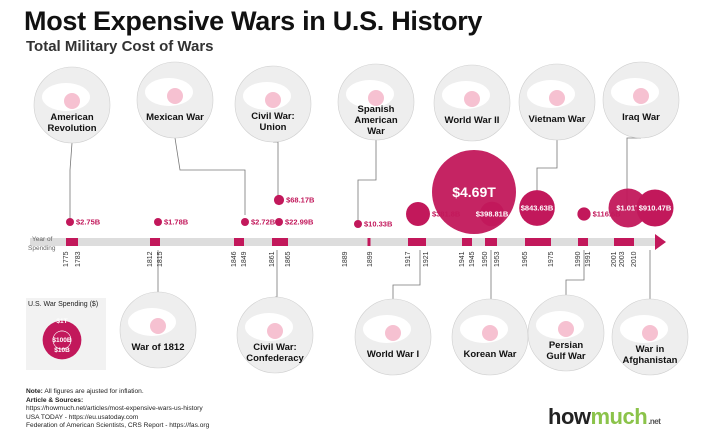 This screenshot has width=720, height=443. What do you see at coordinates (474, 192) in the screenshot?
I see `cost-label: $4.69T` at bounding box center [474, 192].